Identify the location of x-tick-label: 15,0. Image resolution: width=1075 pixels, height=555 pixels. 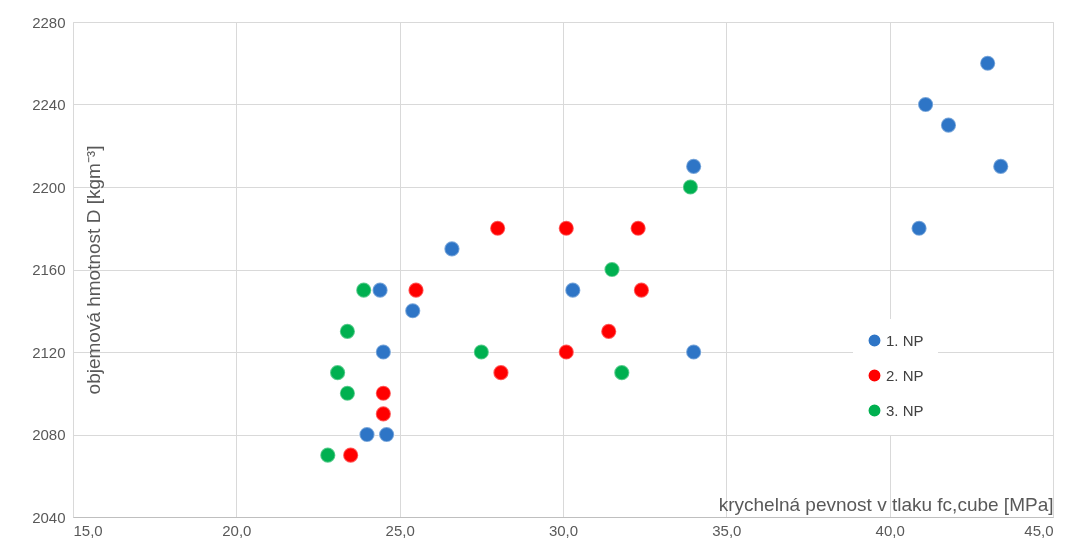
(88, 530).